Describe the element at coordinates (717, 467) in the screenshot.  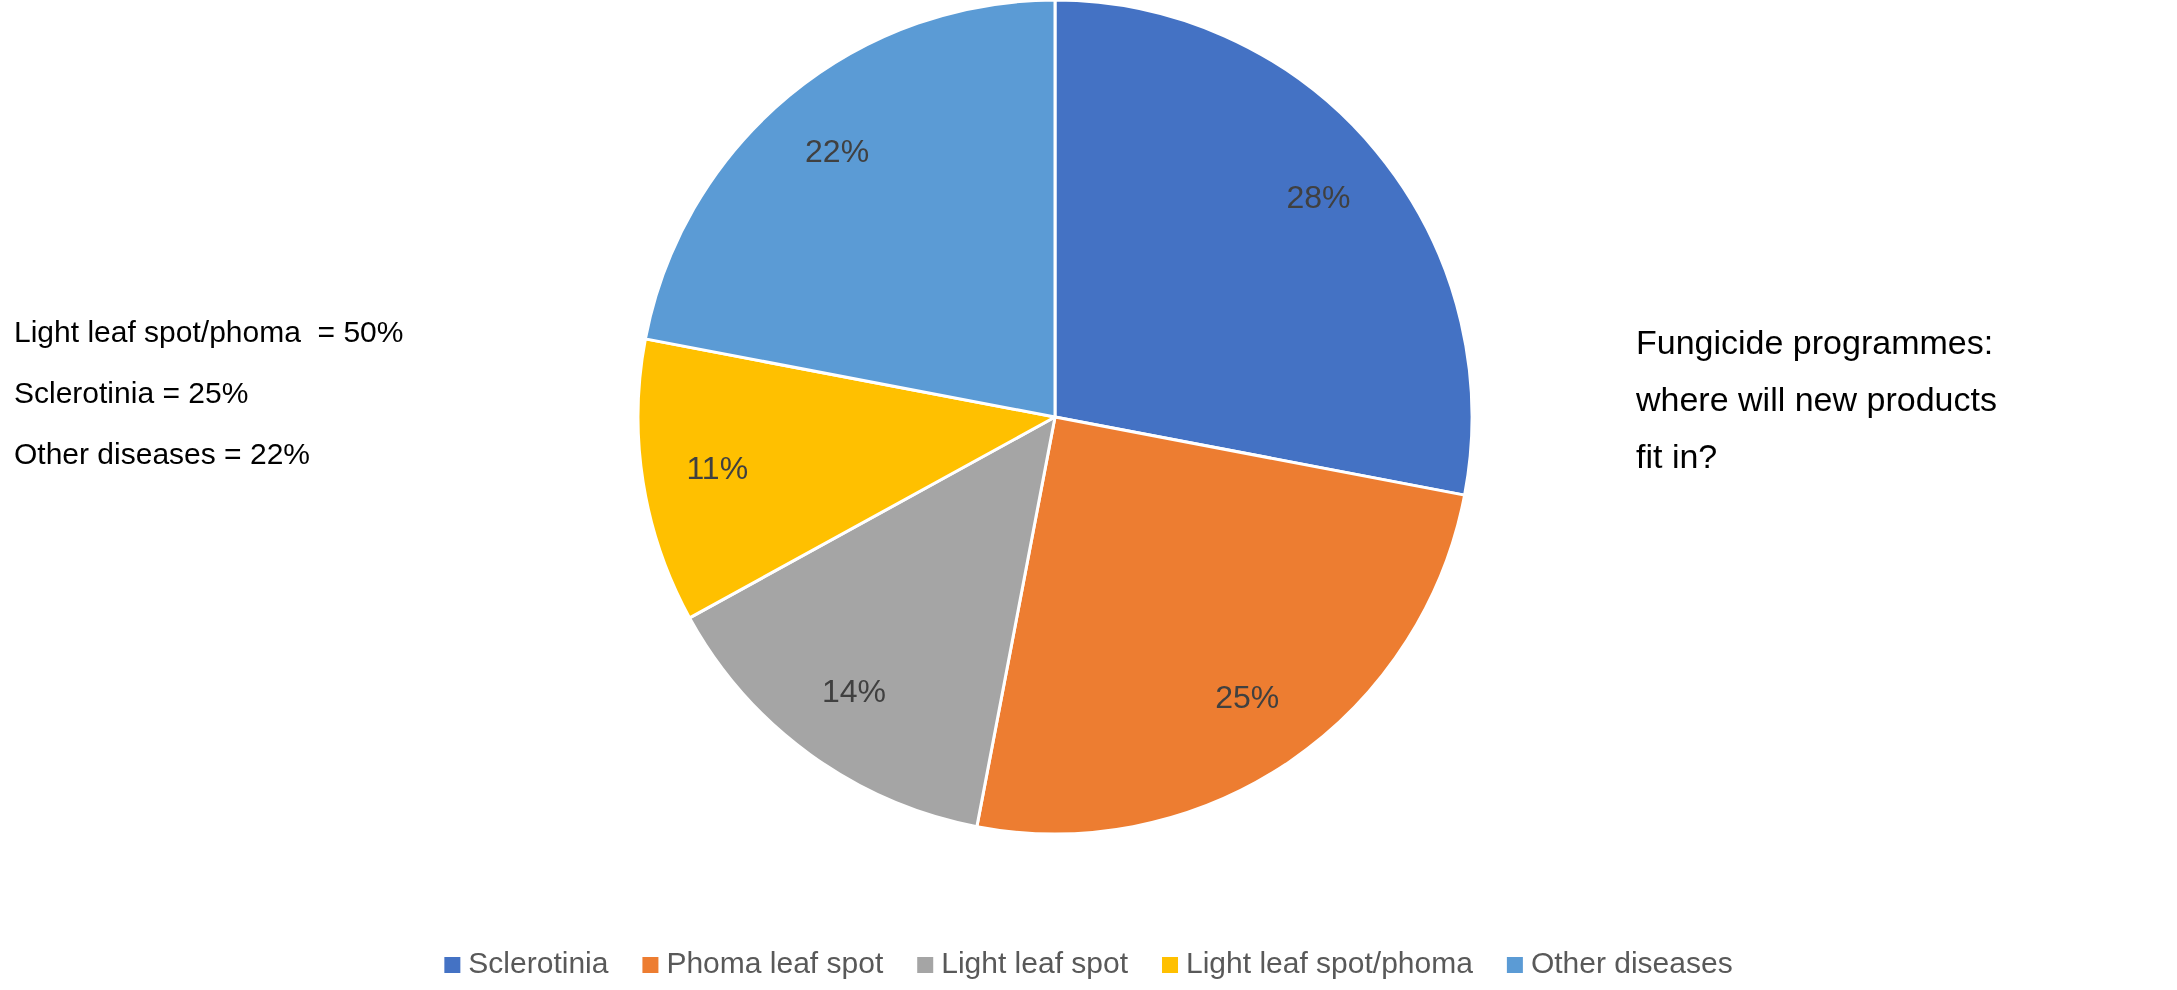
I see `data-label: 11%` at that location.